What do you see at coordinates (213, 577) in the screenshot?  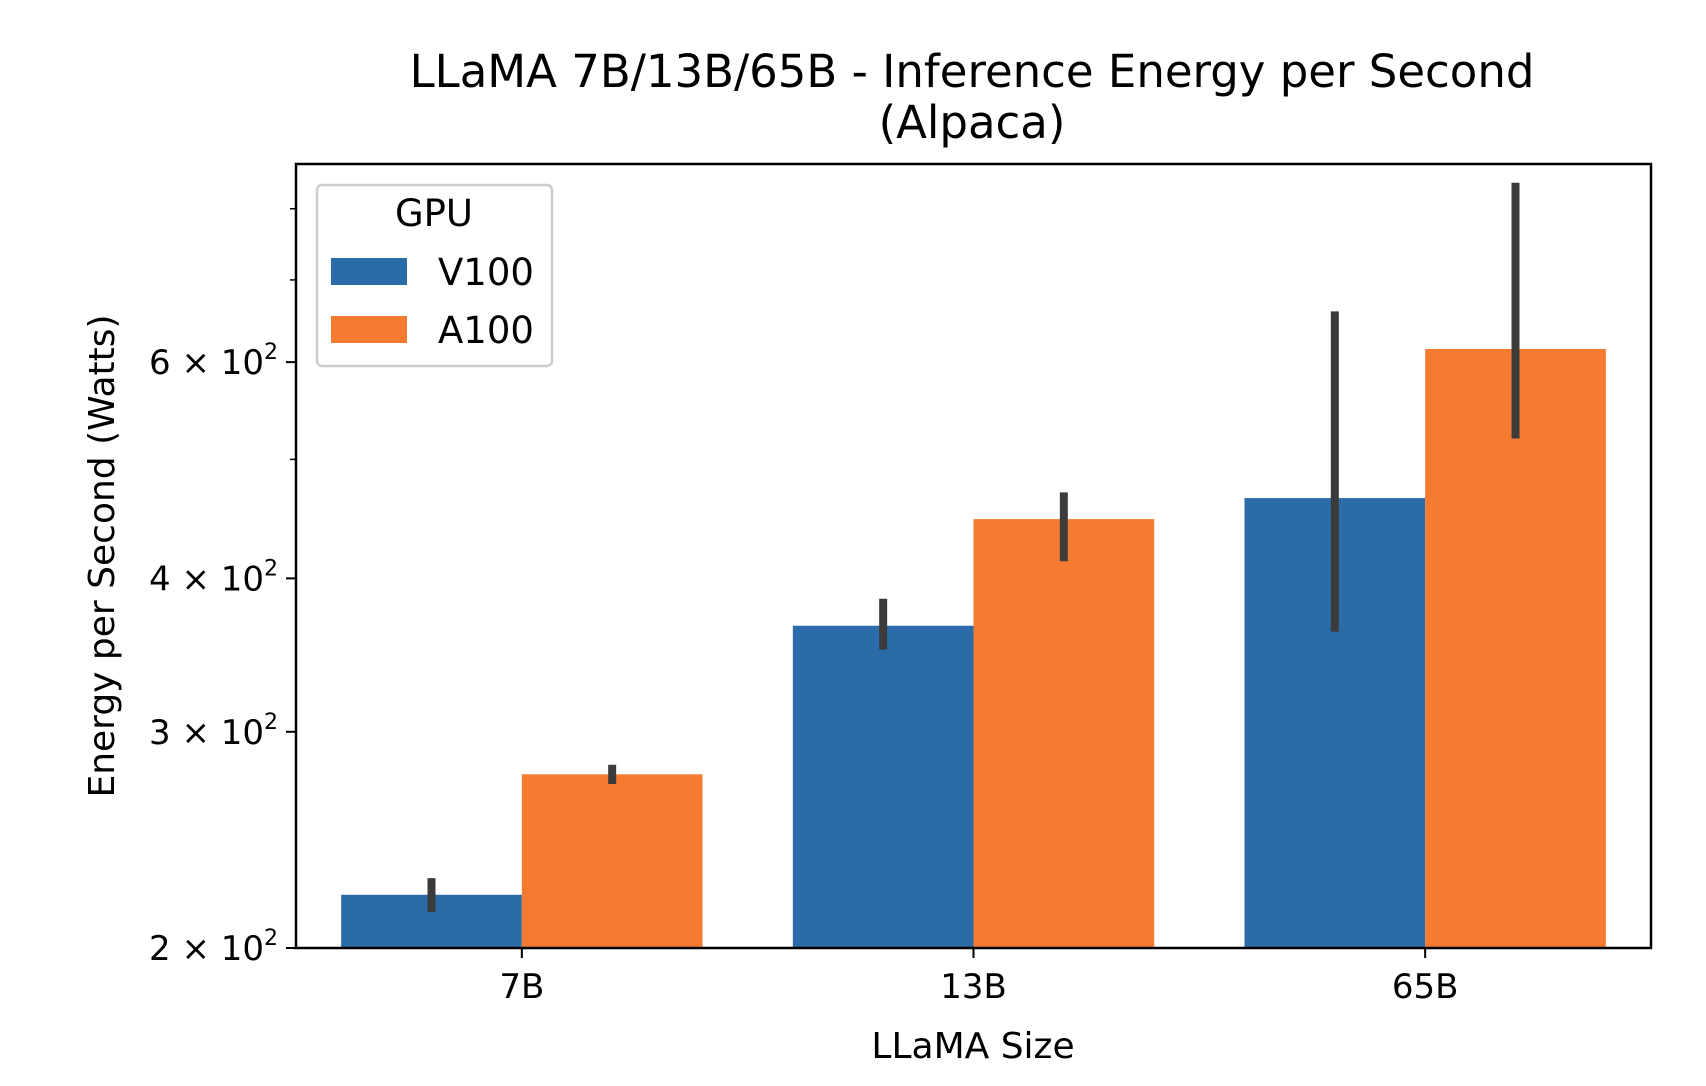 I see `y-tick-label: 4 × 102` at bounding box center [213, 577].